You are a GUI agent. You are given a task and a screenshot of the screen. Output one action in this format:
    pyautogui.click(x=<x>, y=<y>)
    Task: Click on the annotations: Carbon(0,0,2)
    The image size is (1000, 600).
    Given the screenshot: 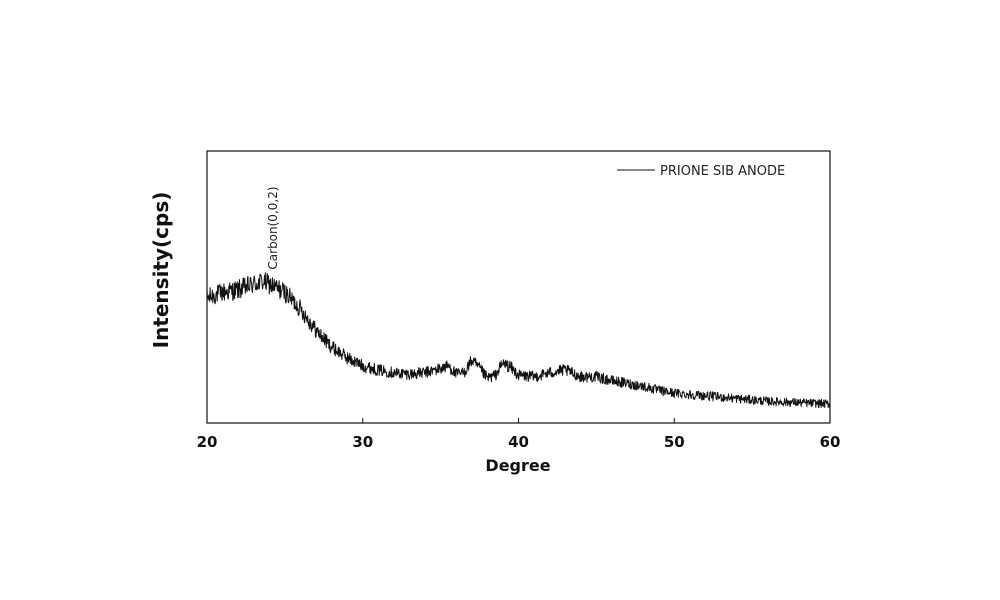 What is the action you would take?
    pyautogui.click(x=273, y=227)
    